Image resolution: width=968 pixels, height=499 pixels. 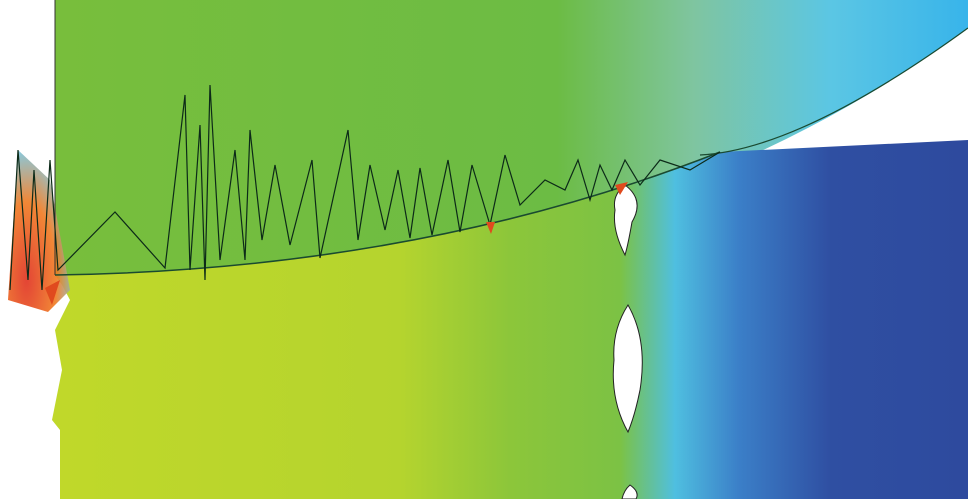 I want to click on upper-curve, so click(x=833, y=91).